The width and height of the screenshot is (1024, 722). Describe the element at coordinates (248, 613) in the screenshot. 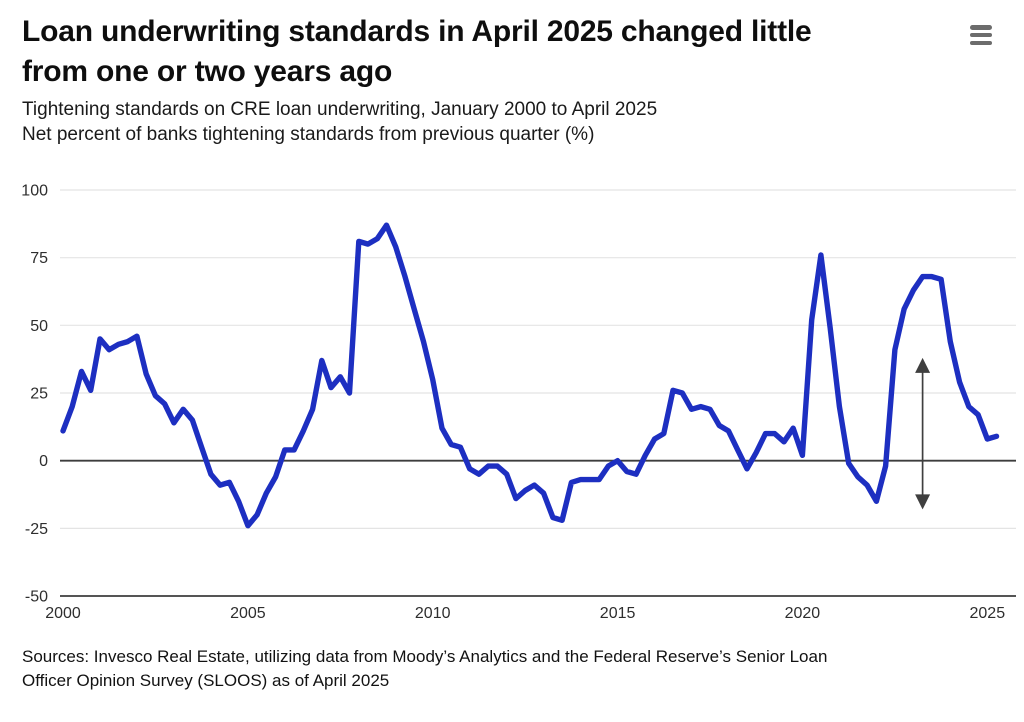

I see `x-tick-label: 2005` at that location.